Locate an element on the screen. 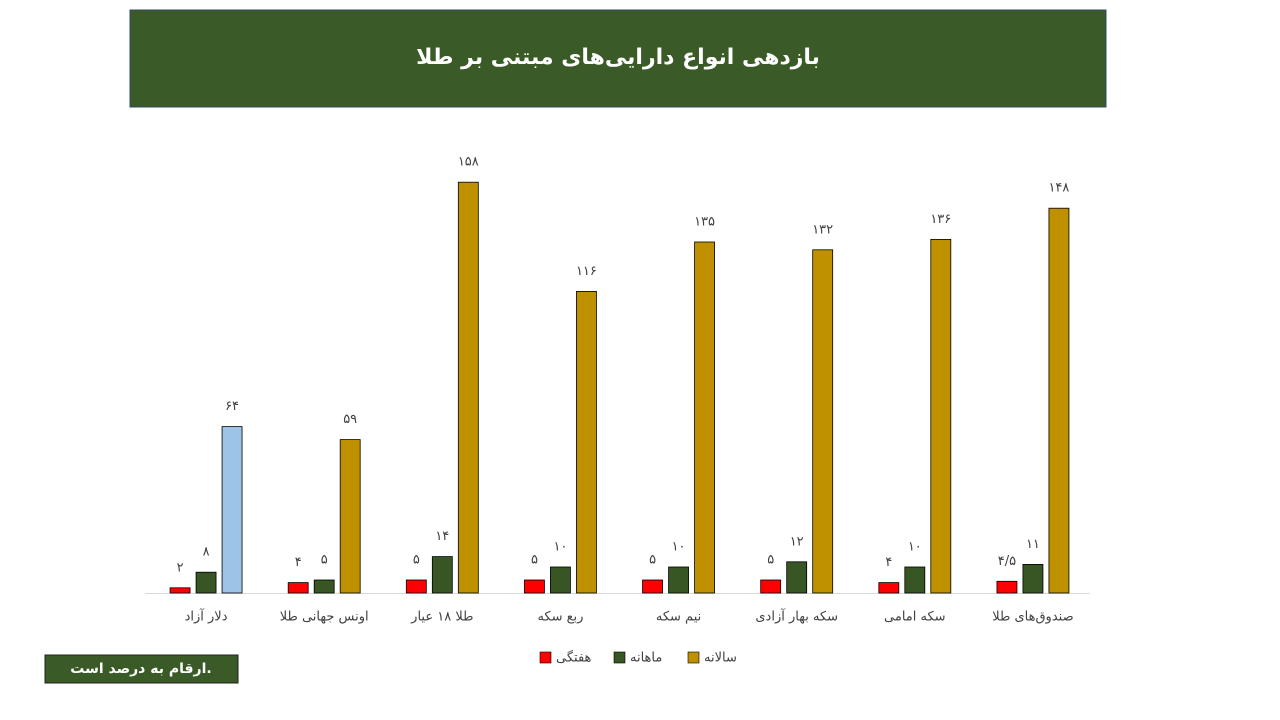 This screenshot has width=1280, height=720. x-tick-label: سکه بهار آزادی is located at coordinates (796, 616).